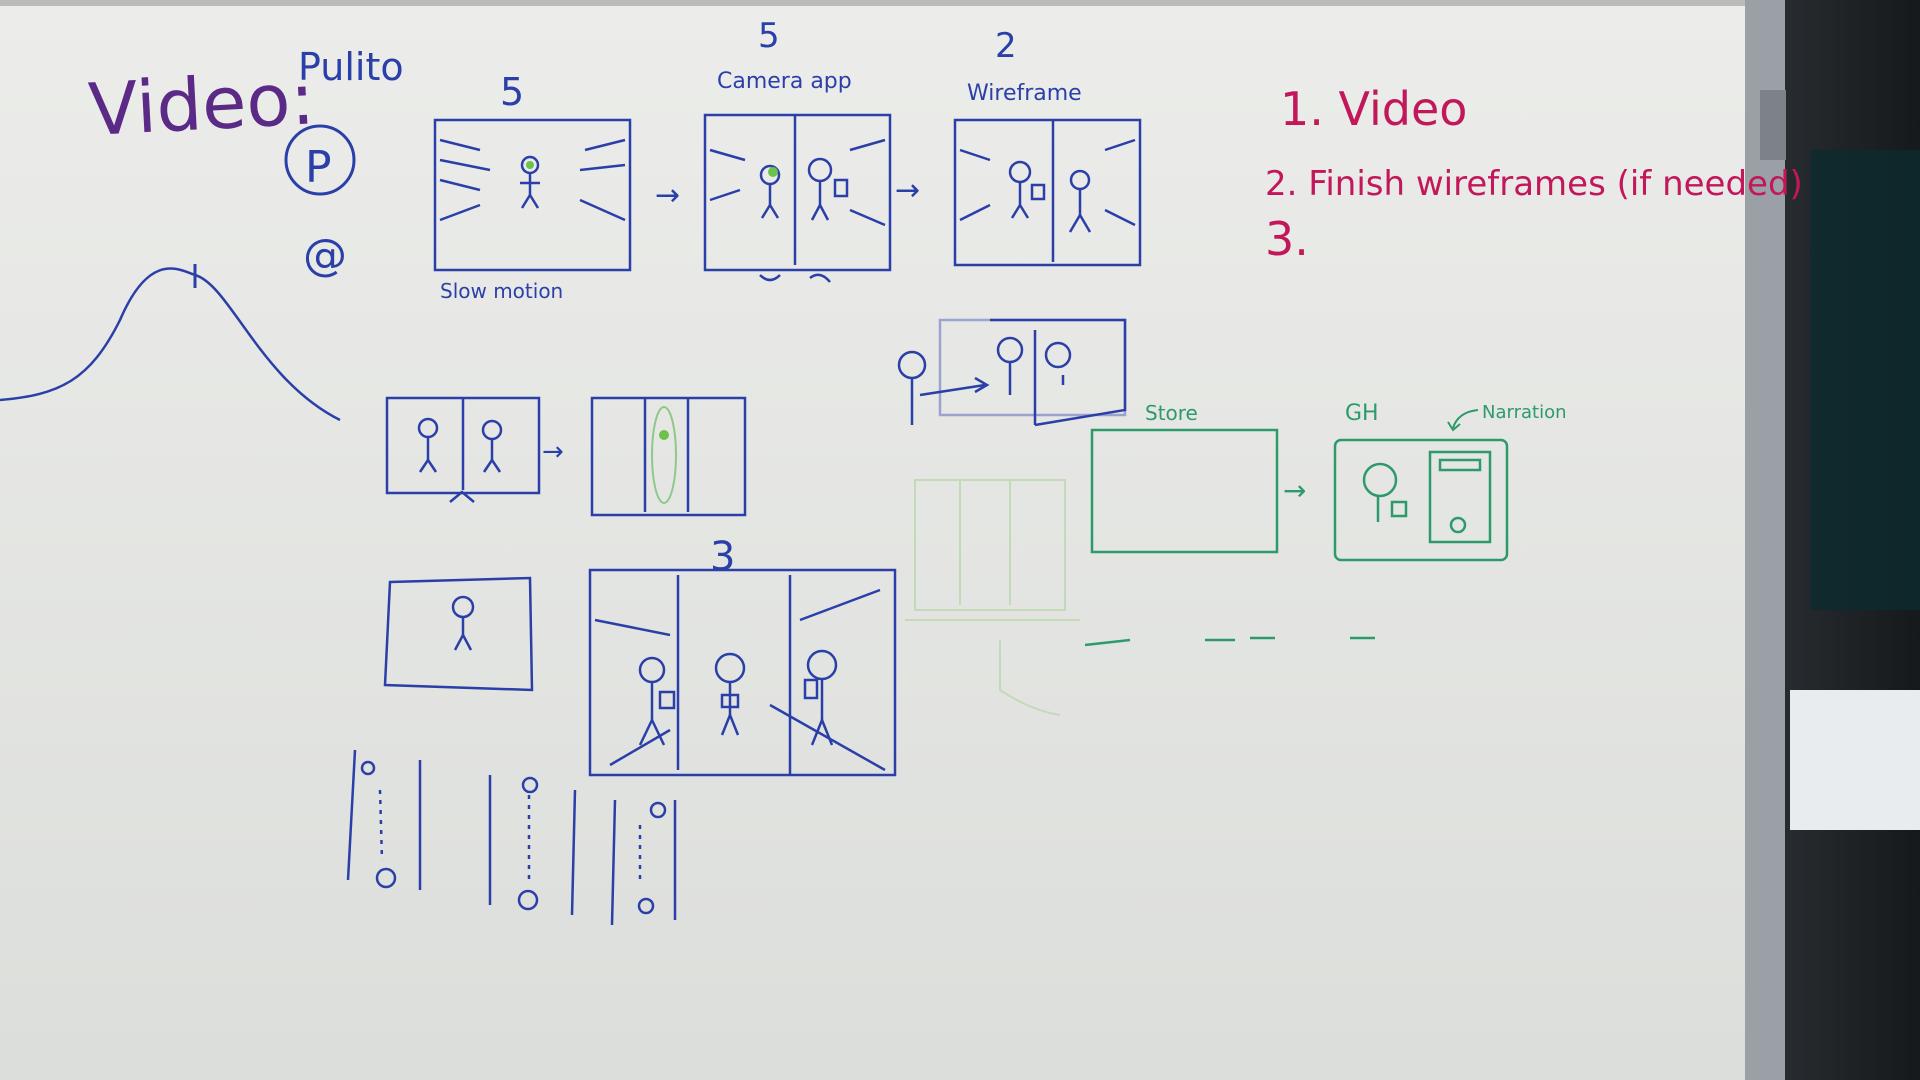  I want to click on frame-camera-app, so click(797, 198).